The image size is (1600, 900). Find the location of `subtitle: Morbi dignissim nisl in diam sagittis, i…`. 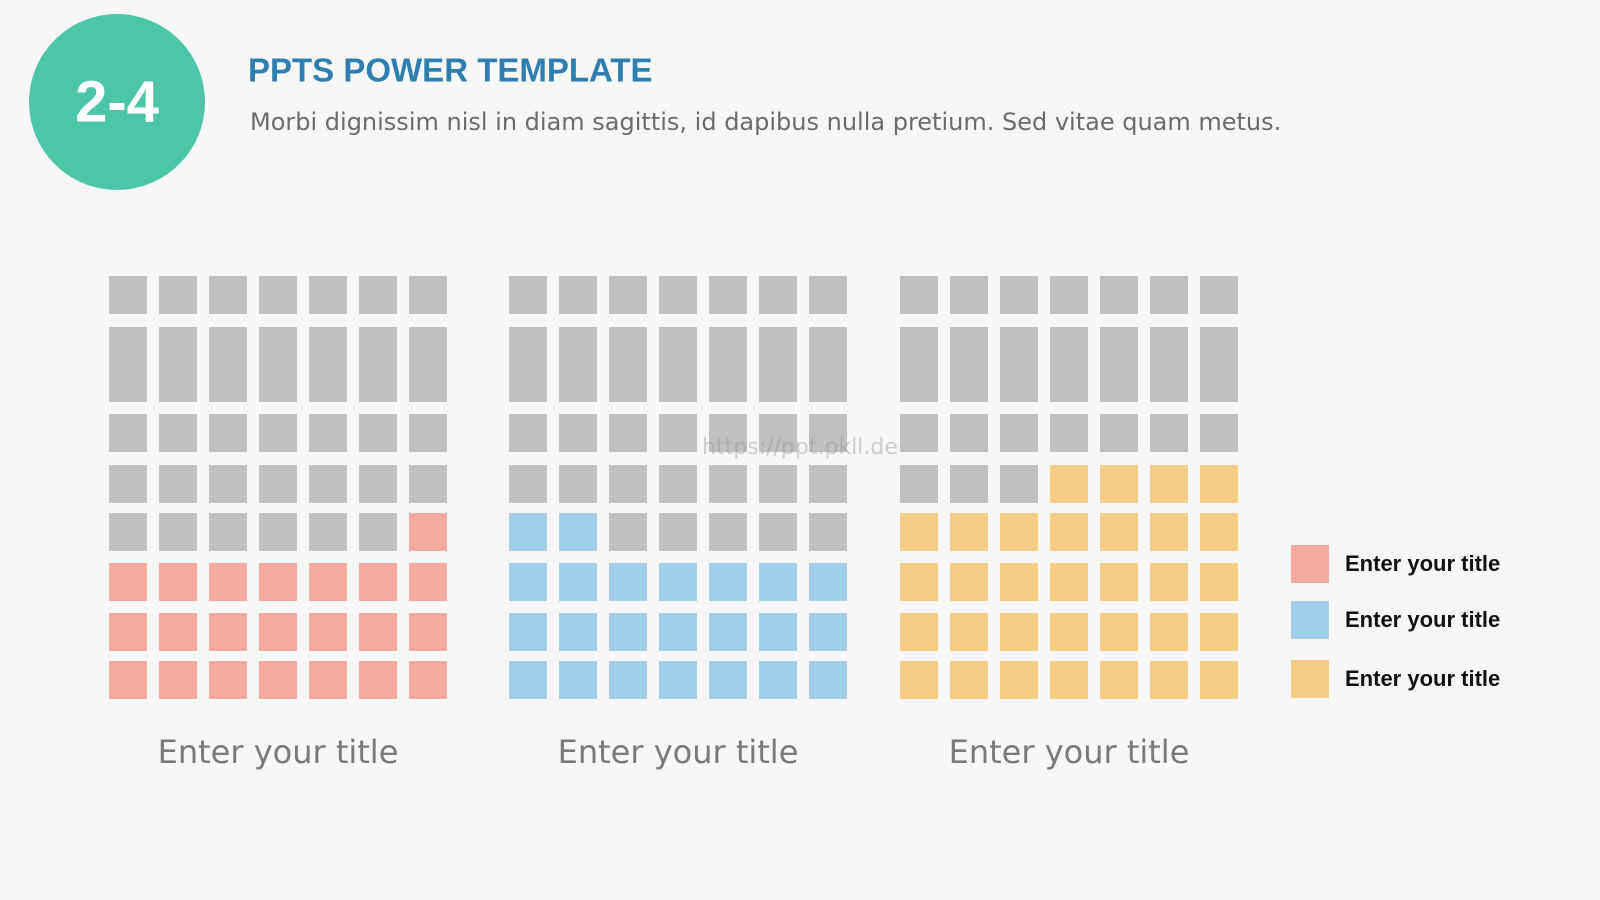

subtitle: Morbi dignissim nisl in diam sagittis, i… is located at coordinates (765, 122).